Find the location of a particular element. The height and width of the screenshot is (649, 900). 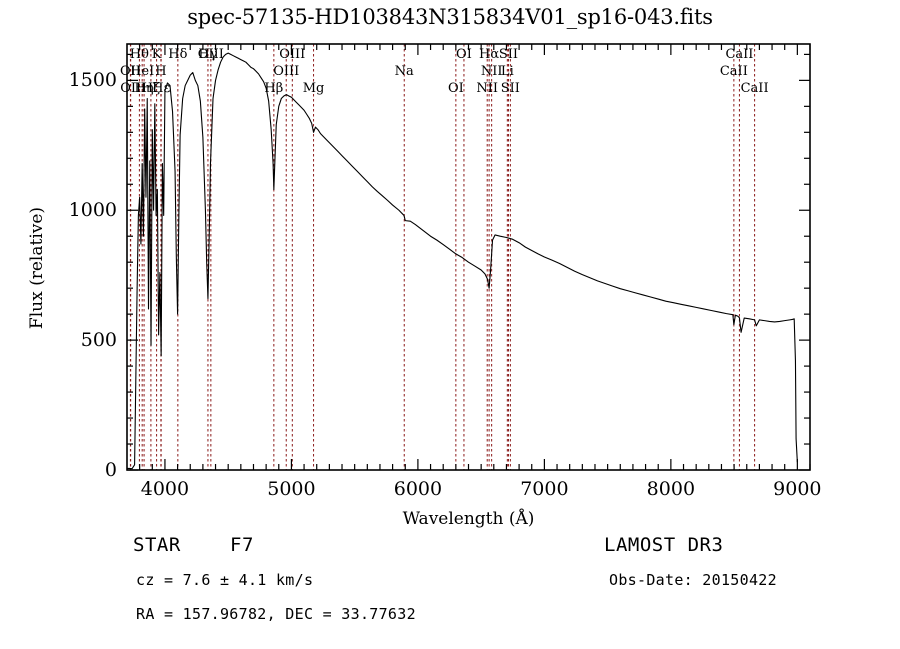

x-tick-label: 5000 is located at coordinates (291, 489).